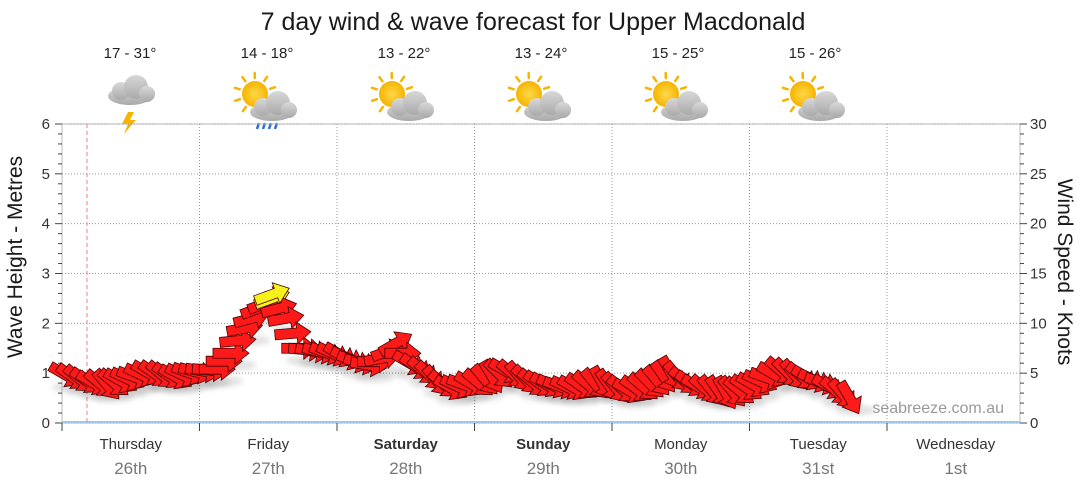 The height and width of the screenshot is (490, 1080). What do you see at coordinates (46, 224) in the screenshot?
I see `y-left-tick-label: 4` at bounding box center [46, 224].